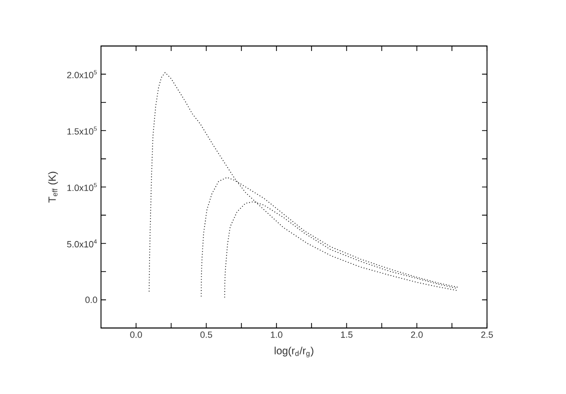 This screenshot has width=566, height=394. Describe the element at coordinates (417, 335) in the screenshot. I see `x-tick-label: 2.0` at that location.